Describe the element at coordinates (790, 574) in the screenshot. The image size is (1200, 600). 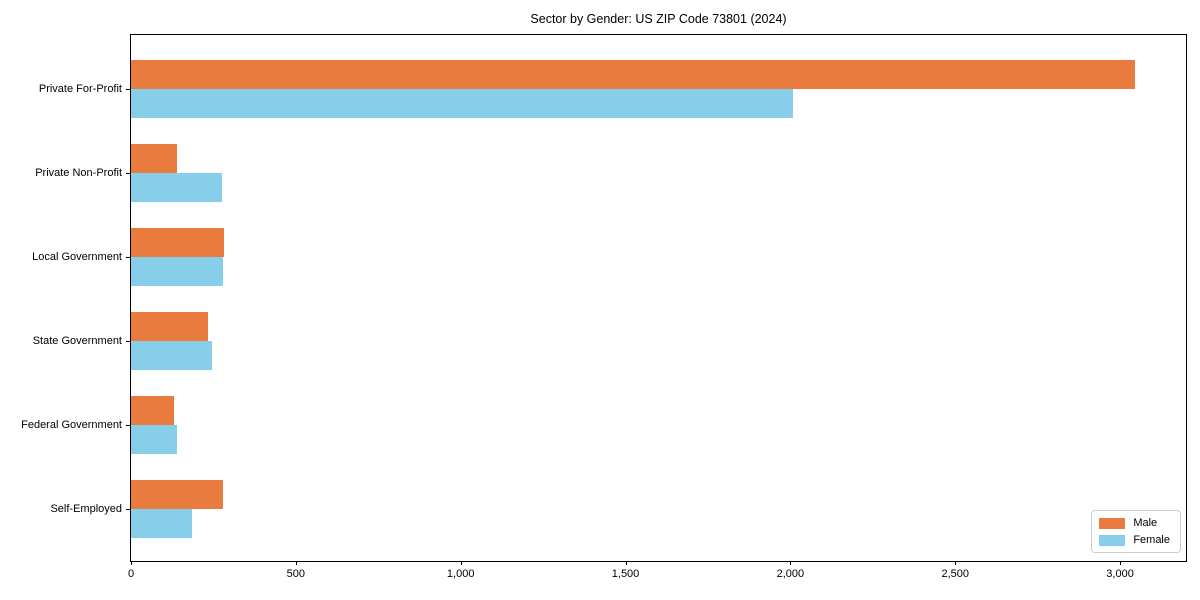
I see `x-axis-label-2-000: 2,000` at that location.